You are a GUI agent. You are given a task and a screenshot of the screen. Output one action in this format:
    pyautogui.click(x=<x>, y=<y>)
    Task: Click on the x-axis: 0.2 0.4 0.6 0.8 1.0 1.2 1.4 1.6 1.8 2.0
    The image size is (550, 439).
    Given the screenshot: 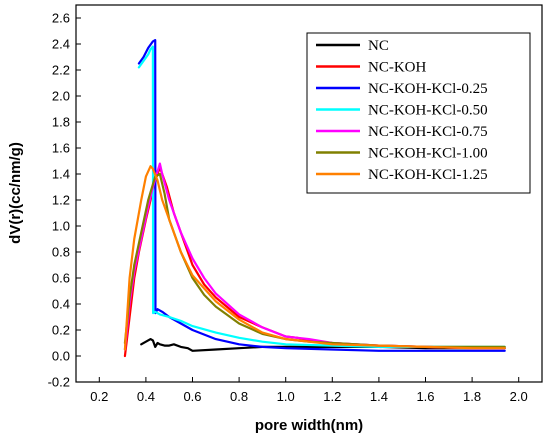 What is the action you would take?
    pyautogui.click(x=309, y=390)
    